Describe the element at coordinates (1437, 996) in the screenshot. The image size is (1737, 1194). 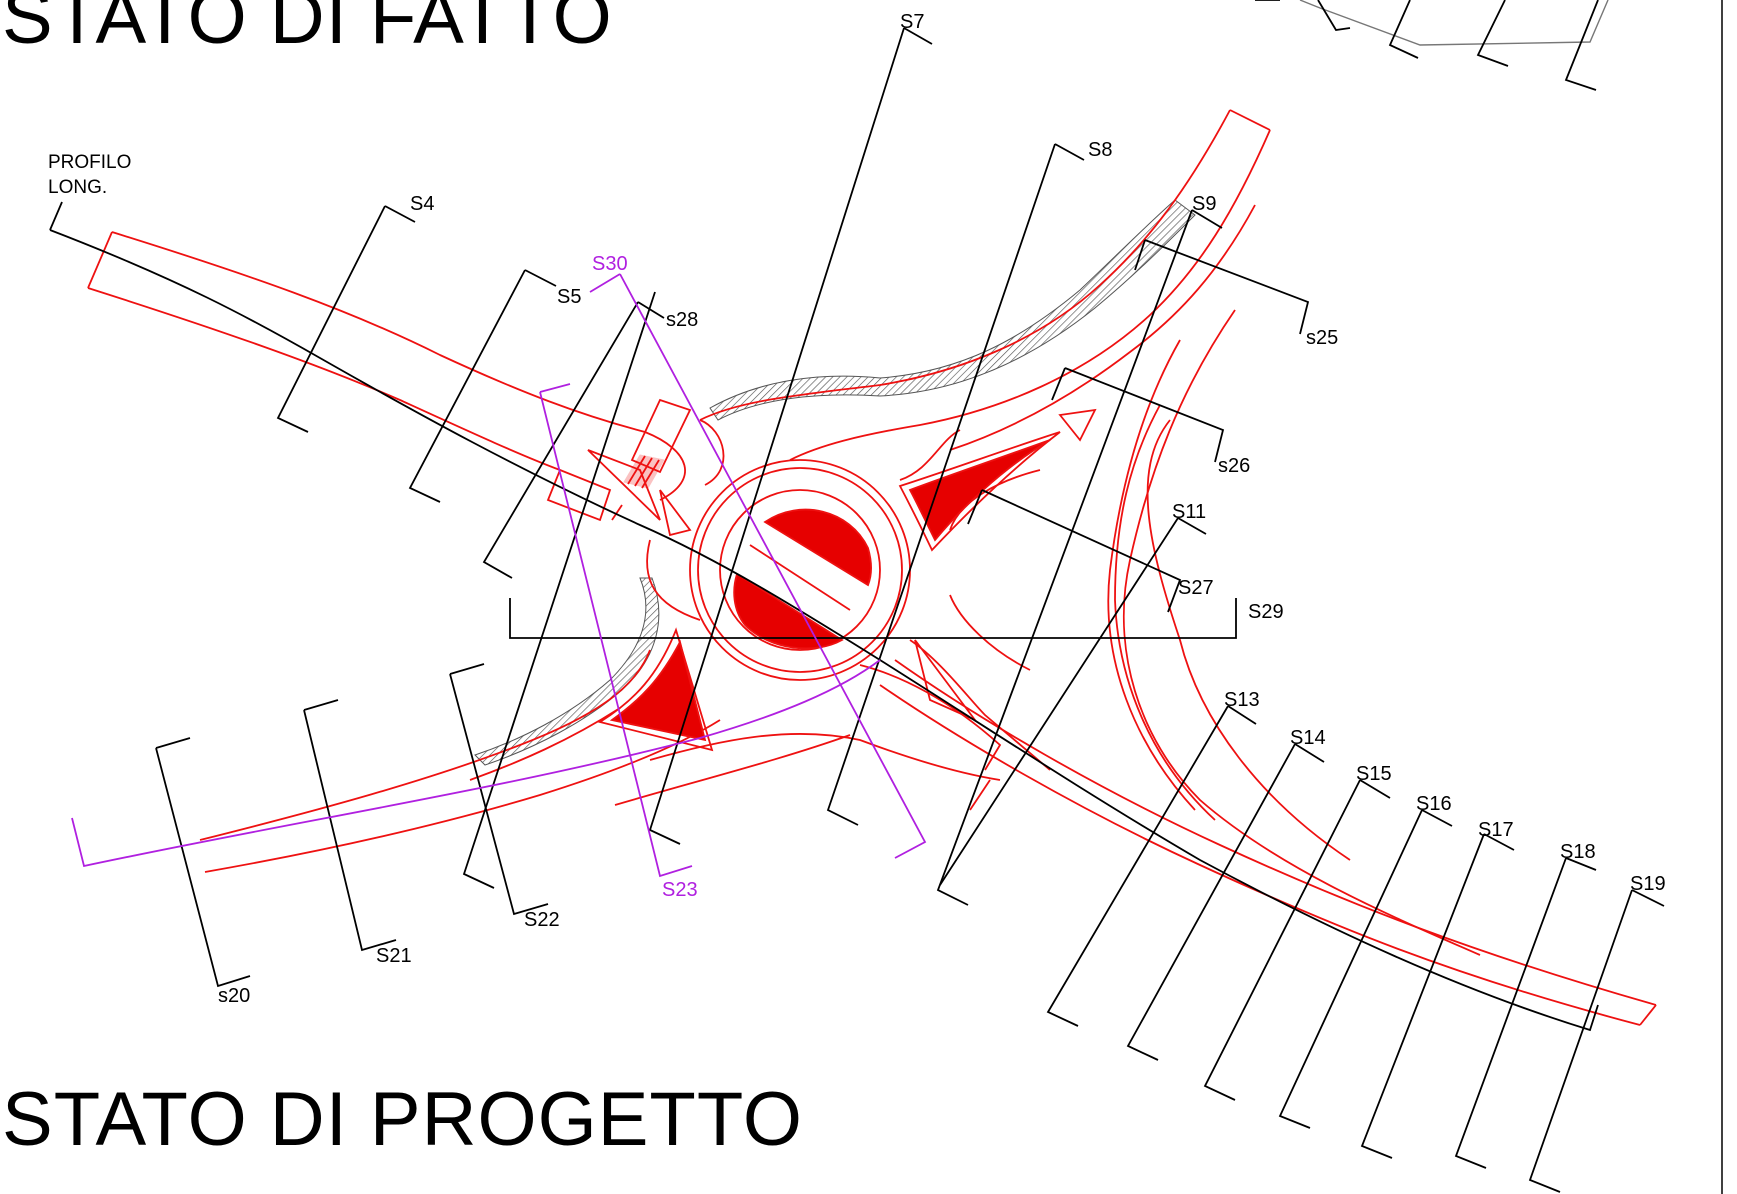
I see `section-line-s17` at that location.